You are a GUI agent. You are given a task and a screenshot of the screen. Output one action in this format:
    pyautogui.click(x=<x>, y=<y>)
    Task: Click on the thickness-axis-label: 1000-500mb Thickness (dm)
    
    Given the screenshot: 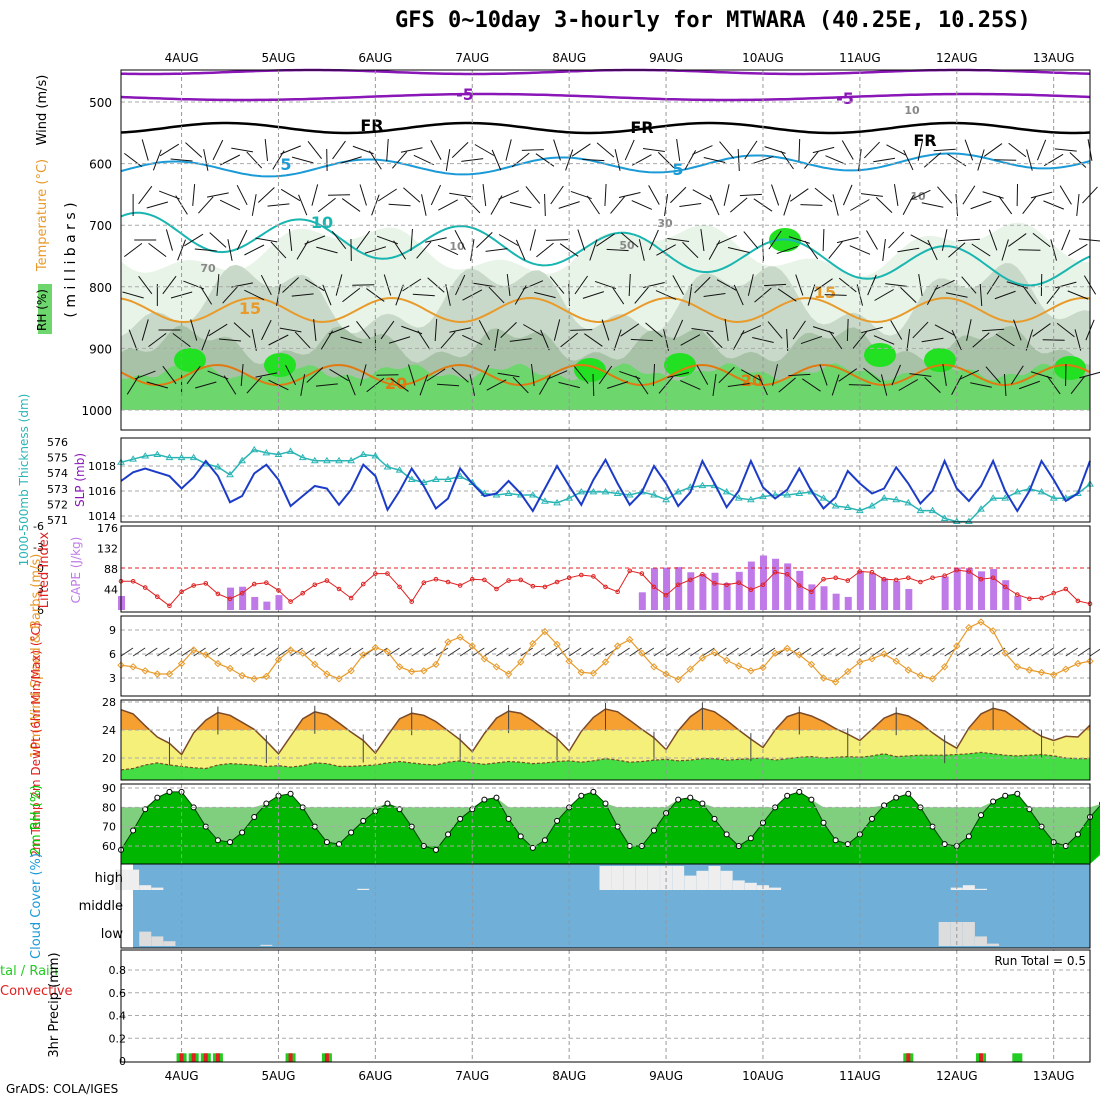 What is the action you would take?
    pyautogui.click(x=24, y=480)
    